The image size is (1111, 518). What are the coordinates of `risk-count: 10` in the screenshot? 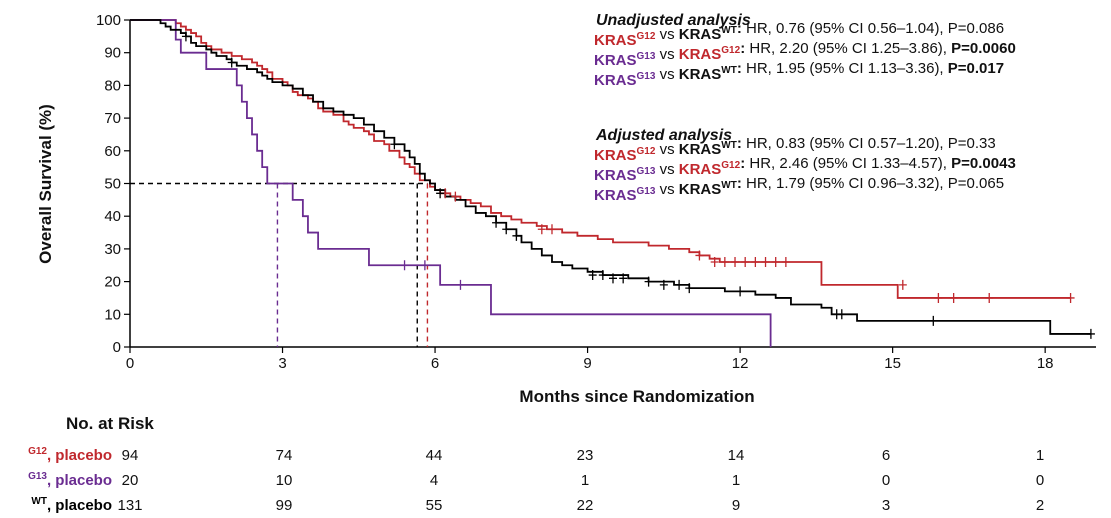 It's located at (284, 480).